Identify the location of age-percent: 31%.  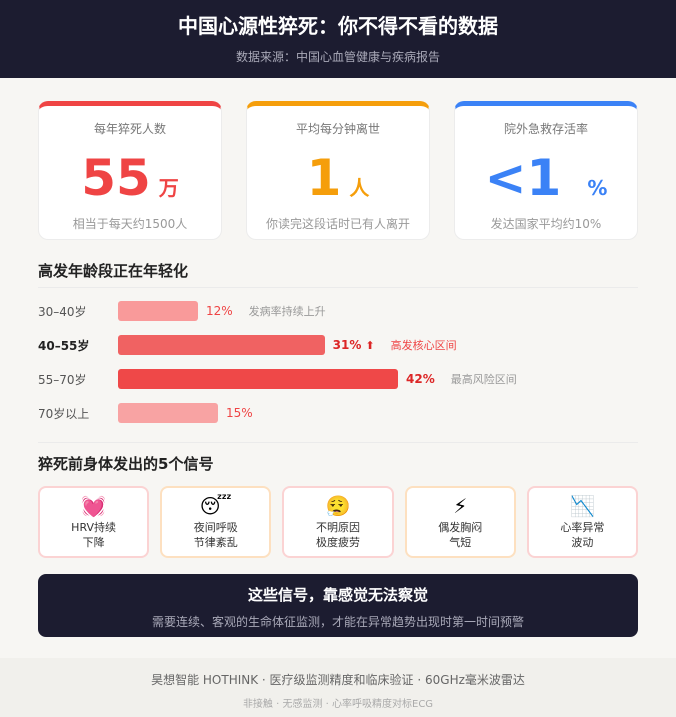
(347, 345).